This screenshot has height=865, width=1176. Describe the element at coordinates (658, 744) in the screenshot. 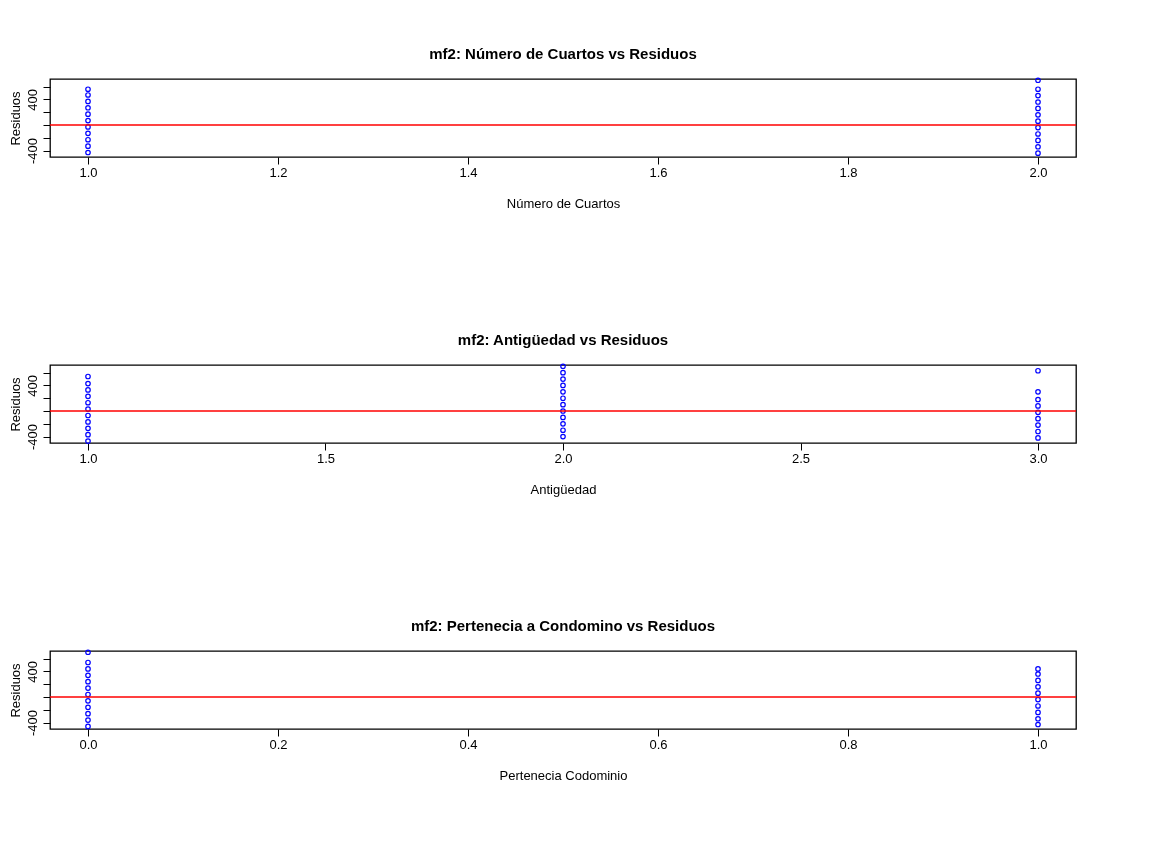

I see `x-tick-label: 0.6` at that location.